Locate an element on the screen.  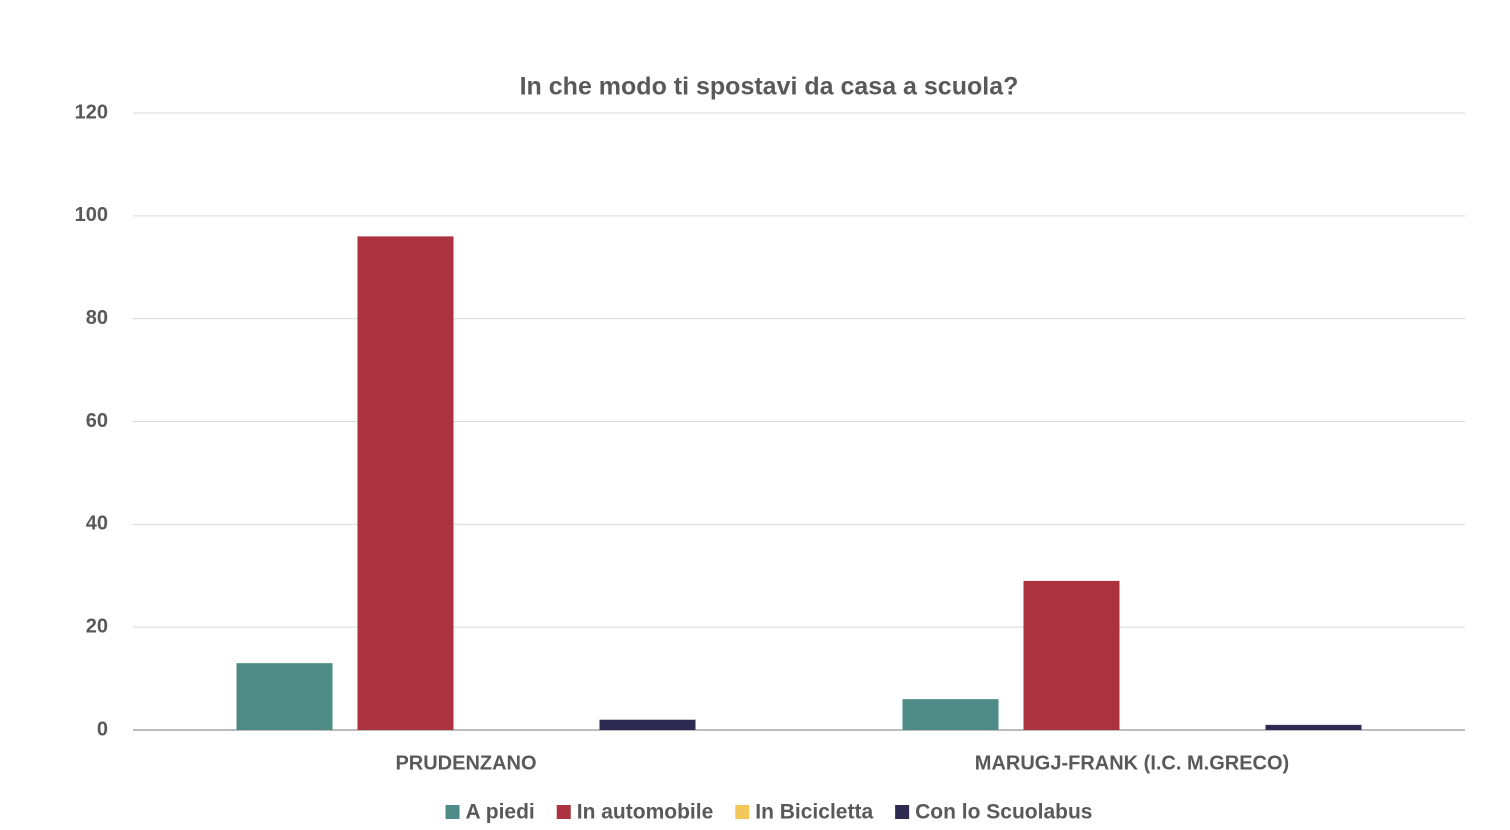
legend-label: Con lo Scuolabus is located at coordinates (1003, 812).